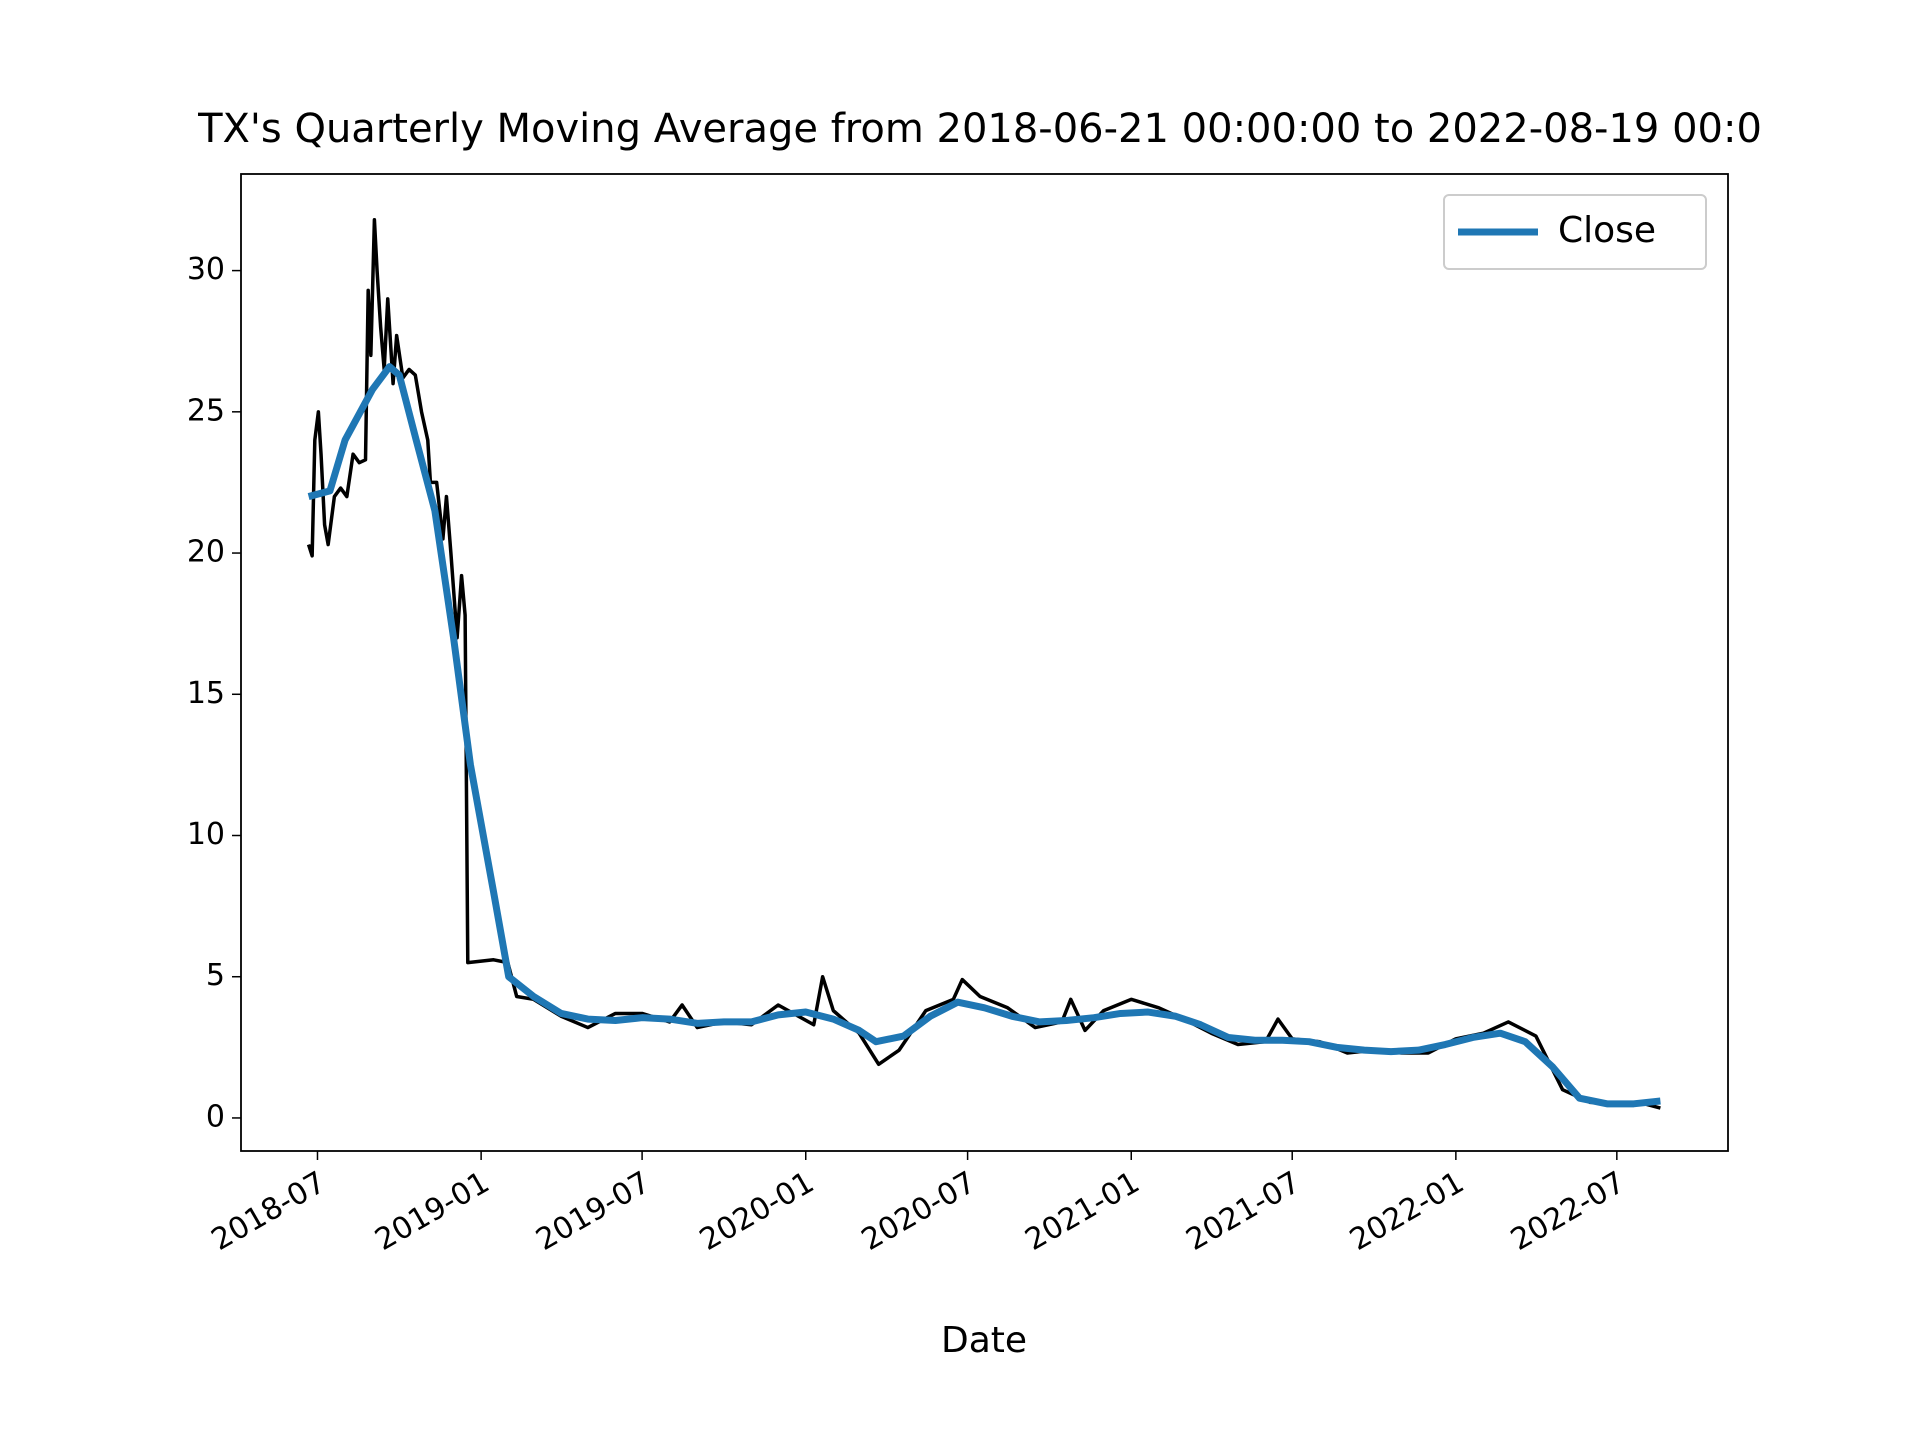 The height and width of the screenshot is (1440, 1920). I want to click on x-tick-label: 2022-07, so click(1568, 1211).